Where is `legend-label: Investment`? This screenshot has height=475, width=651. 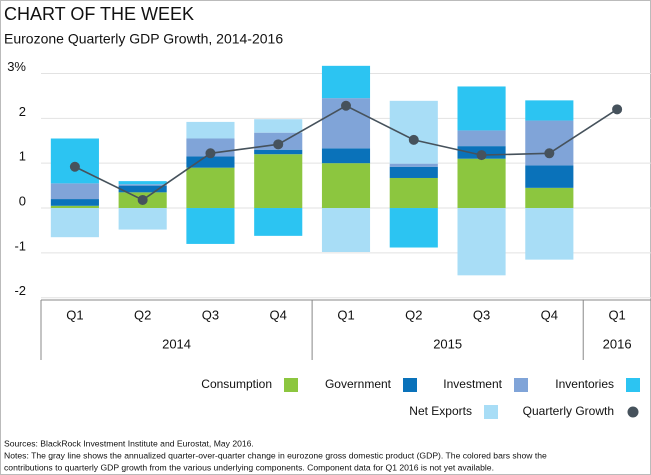
legend-label: Investment is located at coordinates (472, 384).